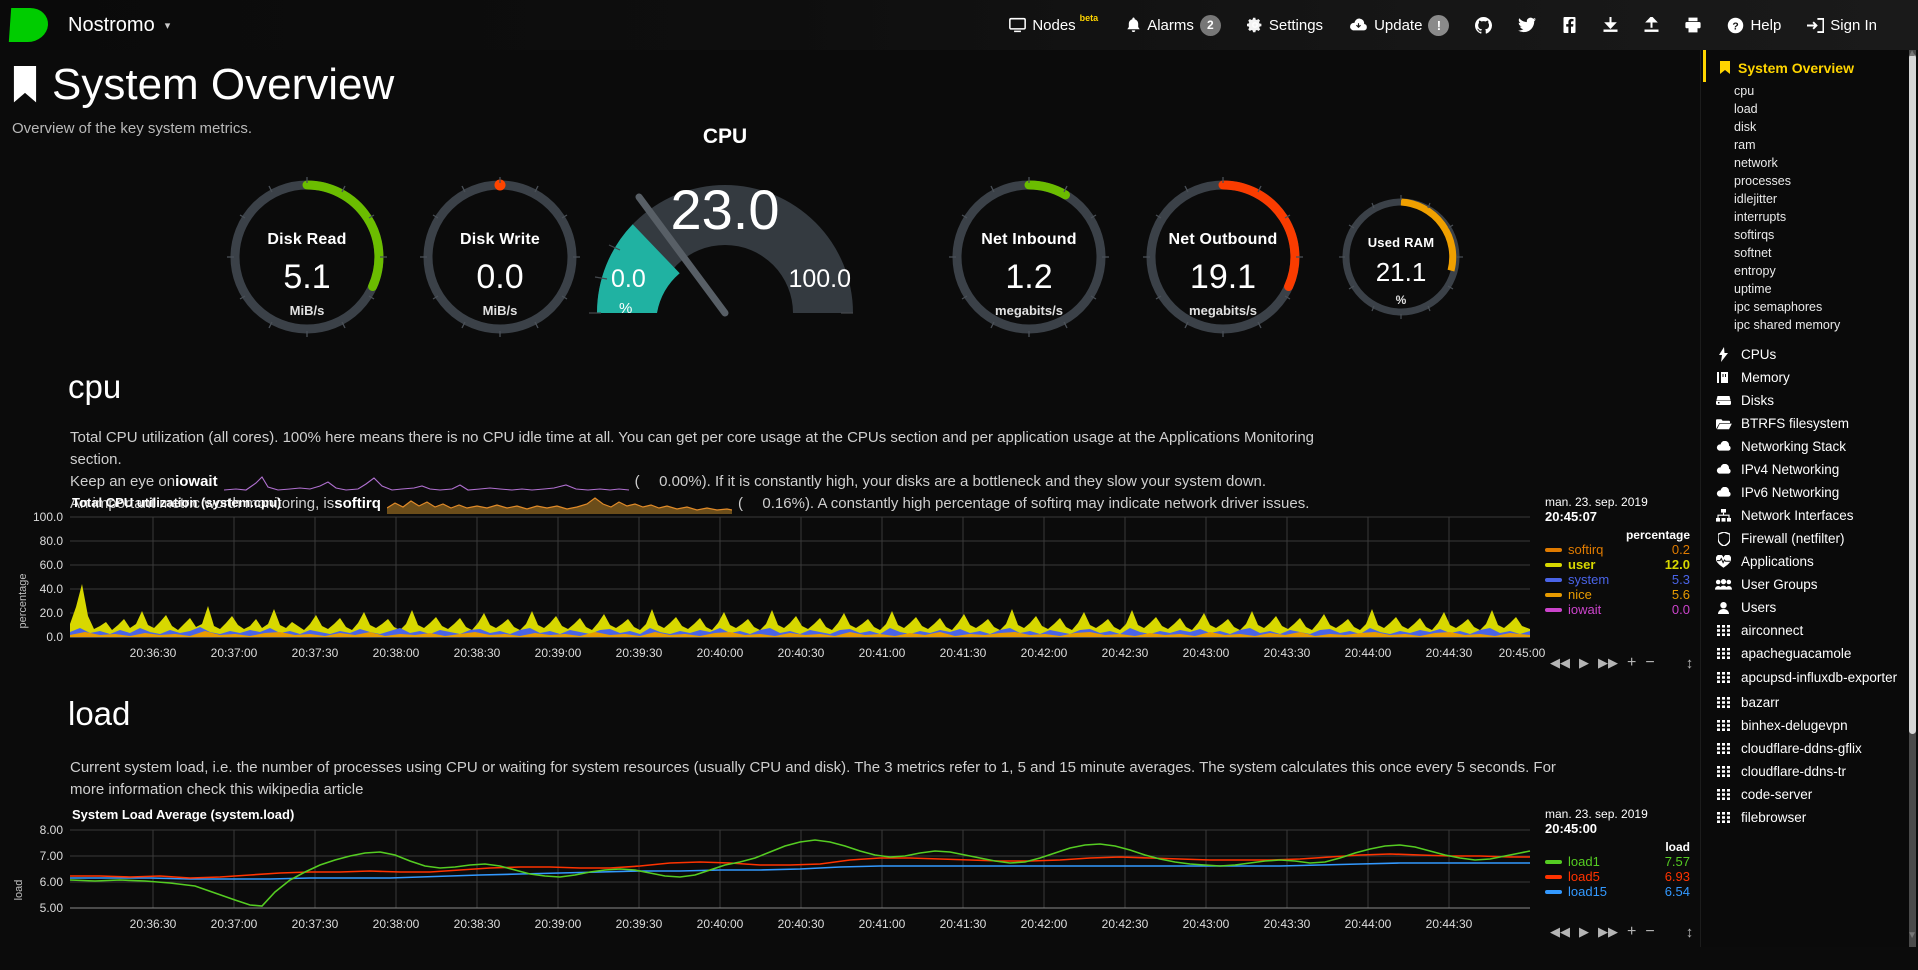 This screenshot has width=1918, height=970. I want to click on sidebar-item-applications: Applications, so click(1809, 561).